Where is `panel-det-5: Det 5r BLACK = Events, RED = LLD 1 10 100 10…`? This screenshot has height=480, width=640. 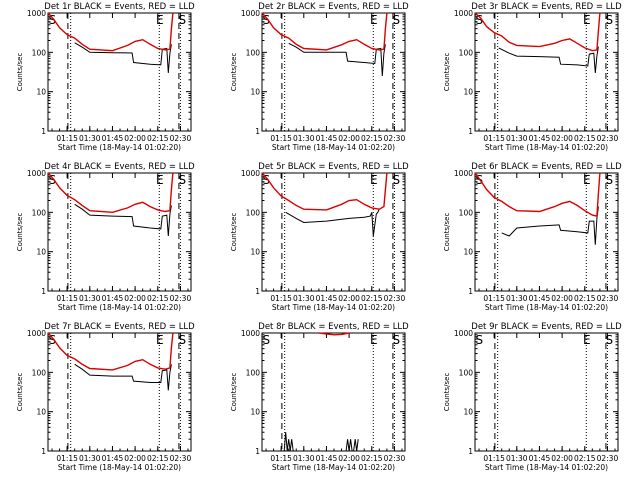
panel-det-5: Det 5r BLACK = Events, RED = LLD 1 10 100 10… is located at coordinates (319, 237).